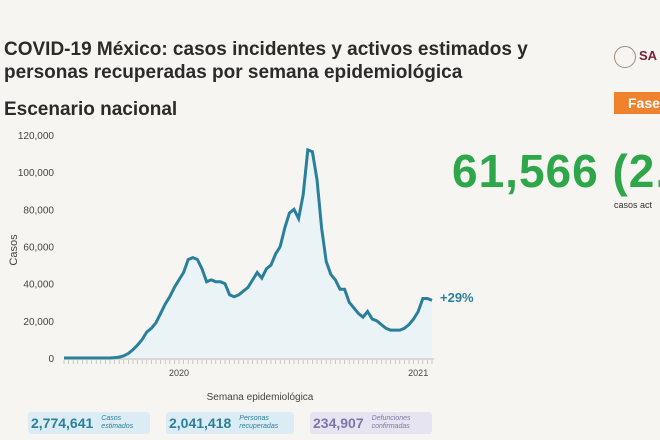 The width and height of the screenshot is (660, 440). Describe the element at coordinates (633, 205) in the screenshot. I see `active-cases-caption: casos act` at that location.